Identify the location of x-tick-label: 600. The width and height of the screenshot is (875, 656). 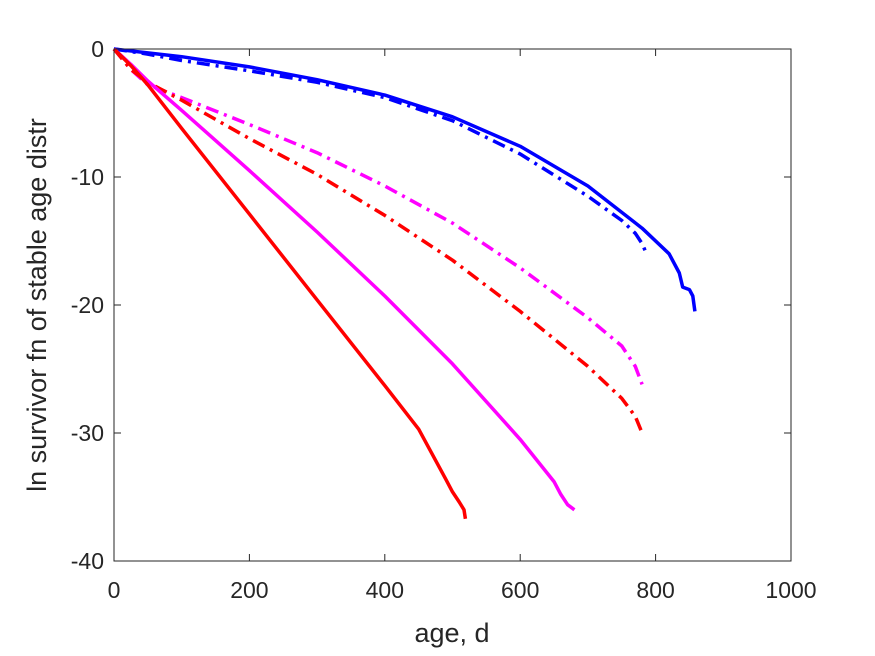
(520, 590).